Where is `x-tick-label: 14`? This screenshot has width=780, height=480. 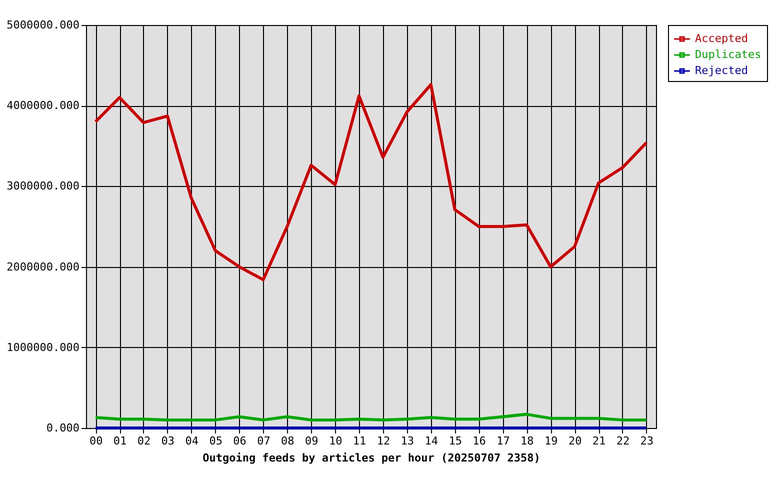
x-tick-label: 14 is located at coordinates (431, 441).